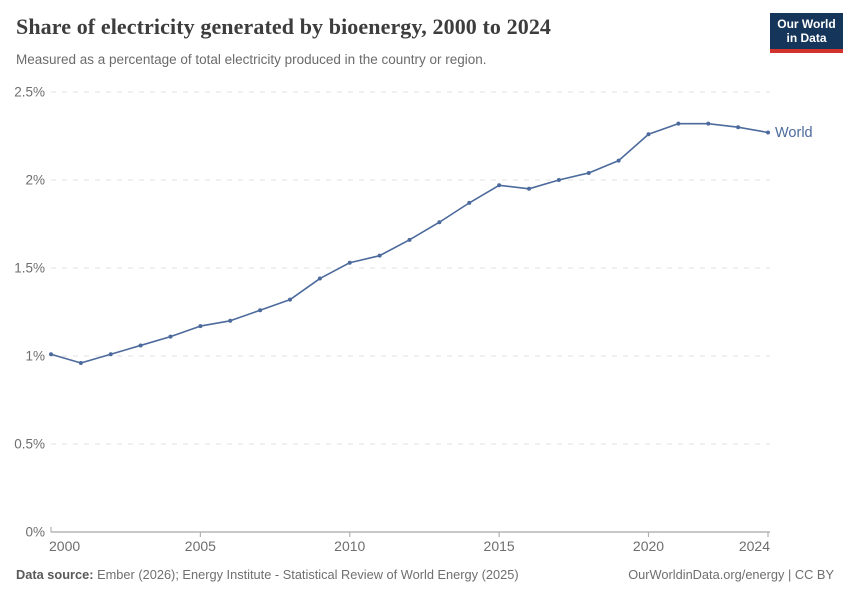 The width and height of the screenshot is (850, 600). What do you see at coordinates (35, 180) in the screenshot?
I see `y-axis-tick-label: 2%` at bounding box center [35, 180].